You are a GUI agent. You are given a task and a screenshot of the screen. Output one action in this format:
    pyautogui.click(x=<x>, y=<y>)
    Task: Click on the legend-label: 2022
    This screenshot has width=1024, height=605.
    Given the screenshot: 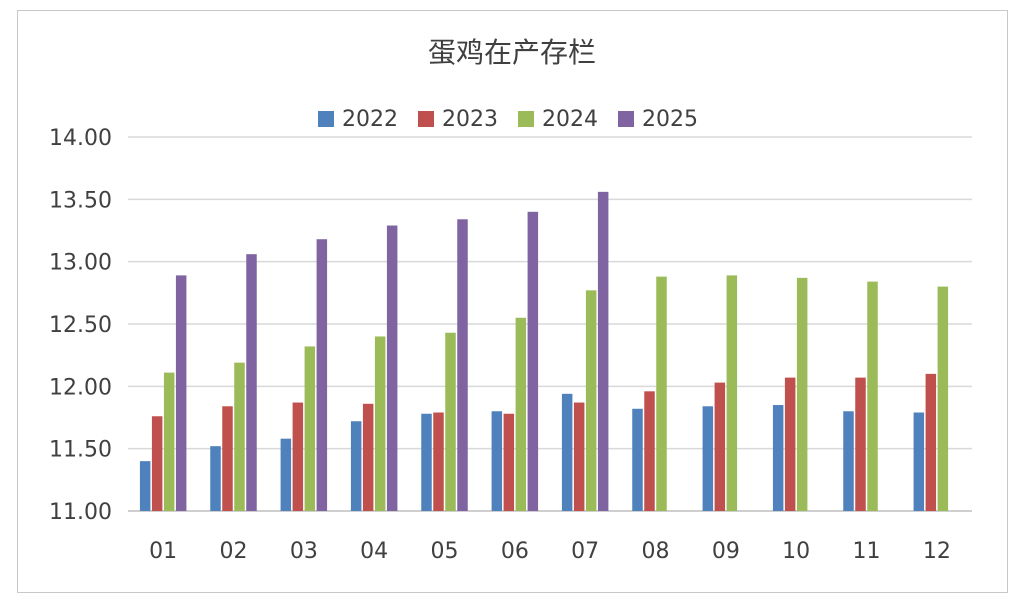 What is the action you would take?
    pyautogui.click(x=370, y=119)
    